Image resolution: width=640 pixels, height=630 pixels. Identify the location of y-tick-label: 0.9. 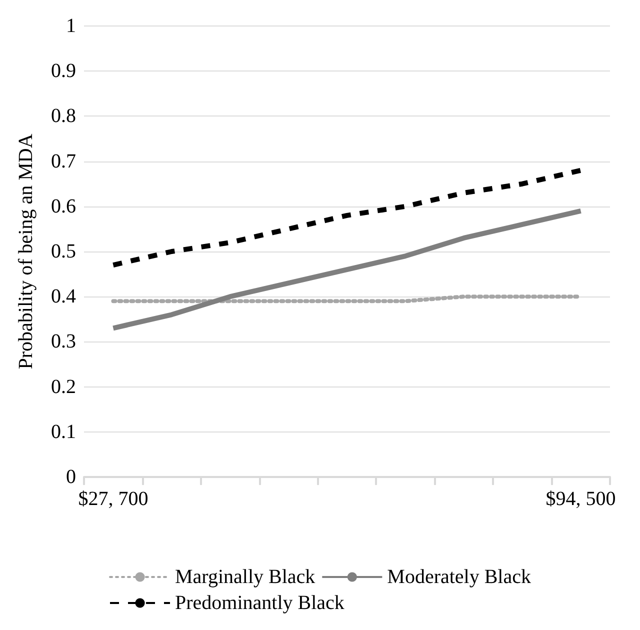
(63, 71).